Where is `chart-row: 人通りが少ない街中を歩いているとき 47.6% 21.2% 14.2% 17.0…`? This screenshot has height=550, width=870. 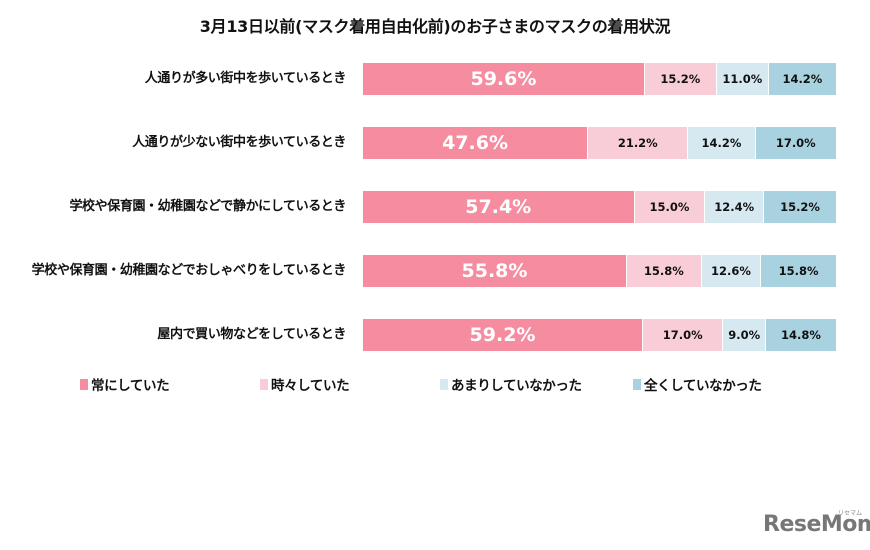
chart-row: 人通りが少ない街中を歩いているとき 47.6% 21.2% 14.2% 17.0… is located at coordinates (435, 143).